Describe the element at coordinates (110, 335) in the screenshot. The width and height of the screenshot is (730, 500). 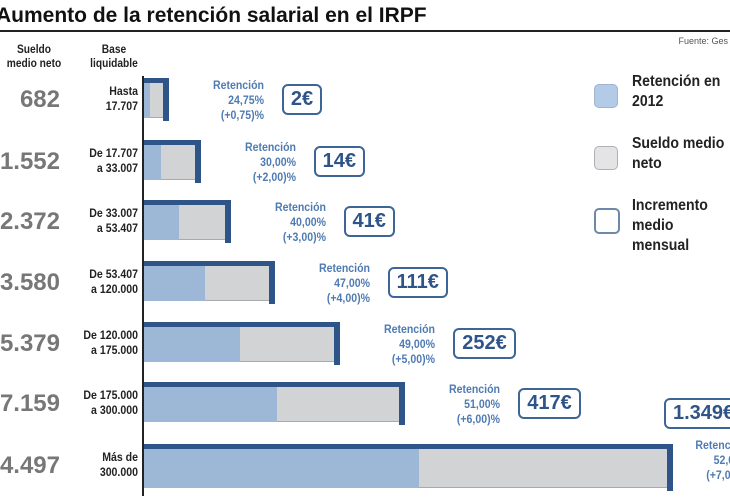
I see `base-line: De 120.000` at that location.